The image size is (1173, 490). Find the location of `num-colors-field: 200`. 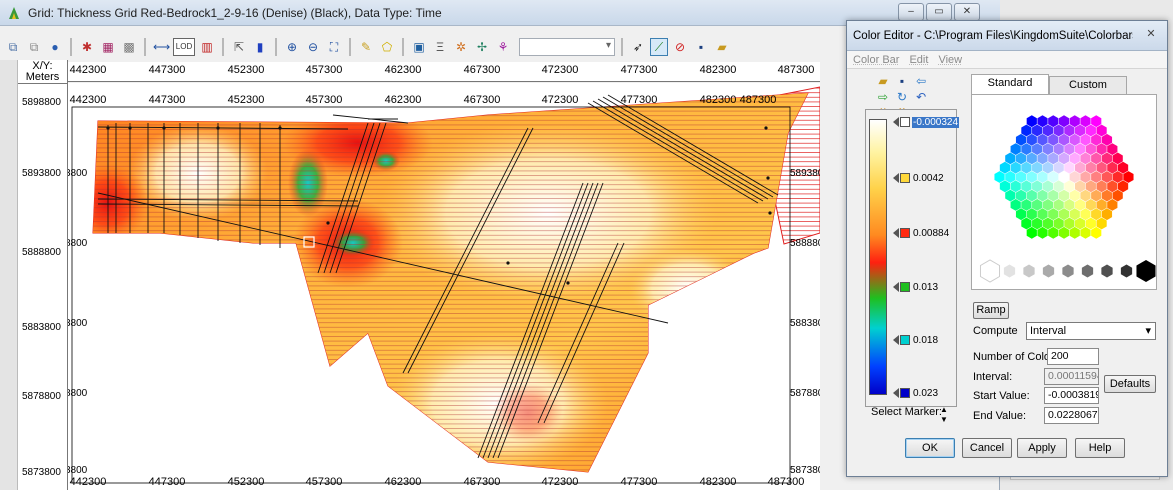

num-colors-field: 200 is located at coordinates (1073, 356).